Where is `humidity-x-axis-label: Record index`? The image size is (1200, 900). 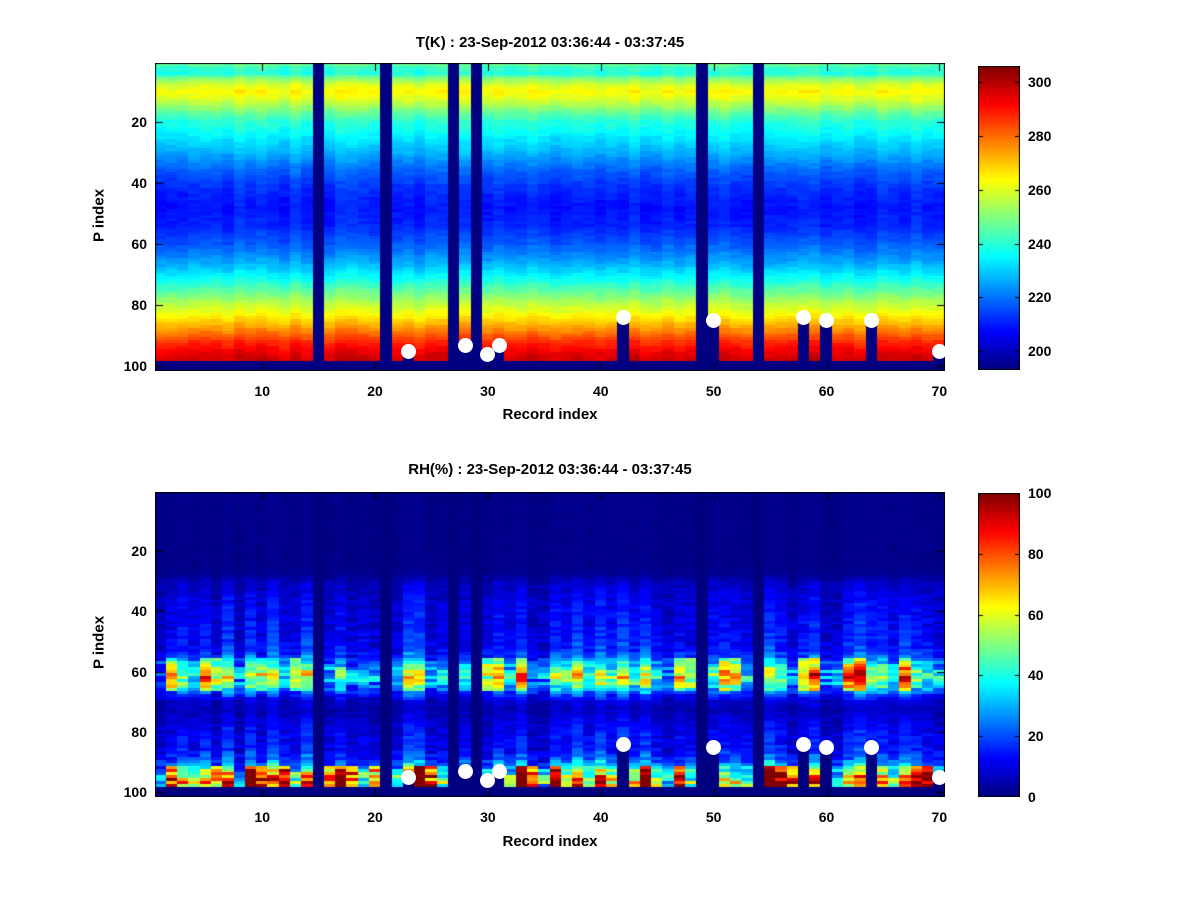
humidity-x-axis-label: Record index is located at coordinates (550, 841).